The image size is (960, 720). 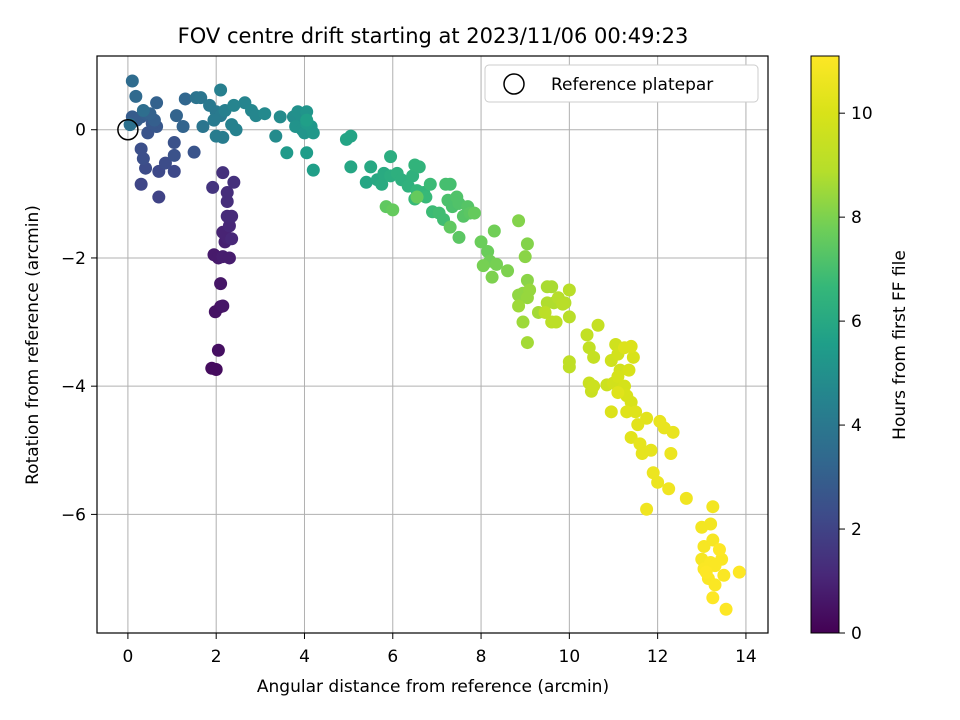 What do you see at coordinates (514, 84) in the screenshot?
I see `legend-reference-marker` at bounding box center [514, 84].